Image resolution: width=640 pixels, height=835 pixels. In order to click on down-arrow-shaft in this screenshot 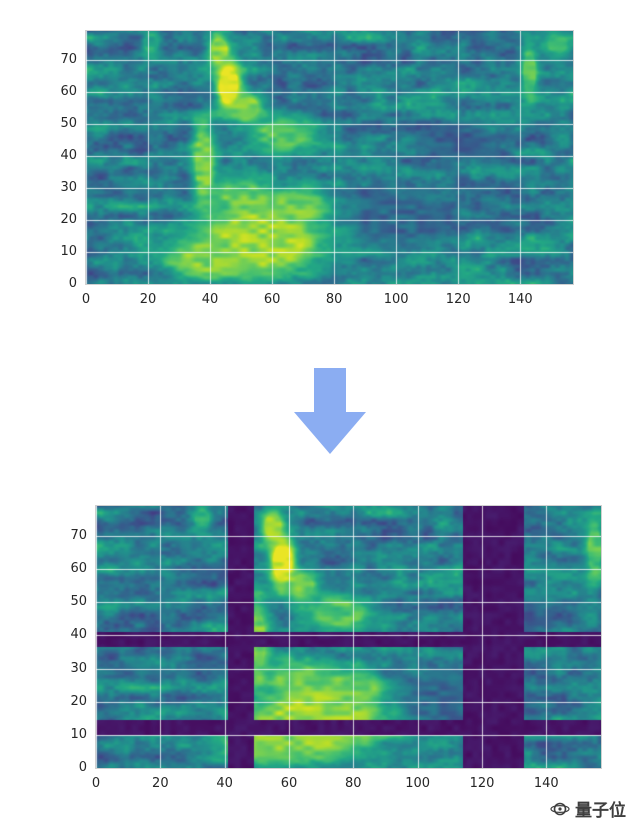, I will do `click(330, 390)`.